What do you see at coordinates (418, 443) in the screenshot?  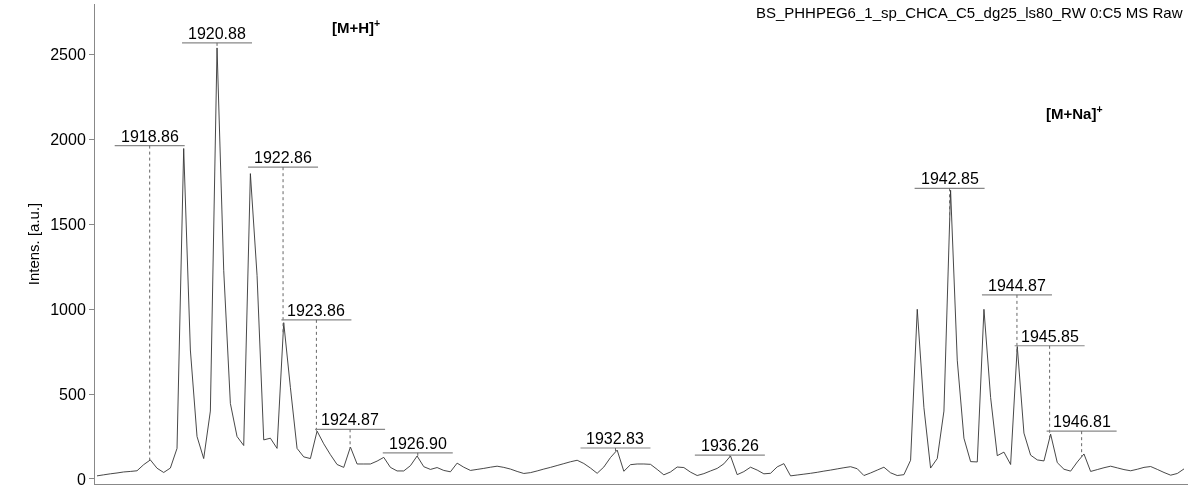 I see `annotation: 1926.90` at bounding box center [418, 443].